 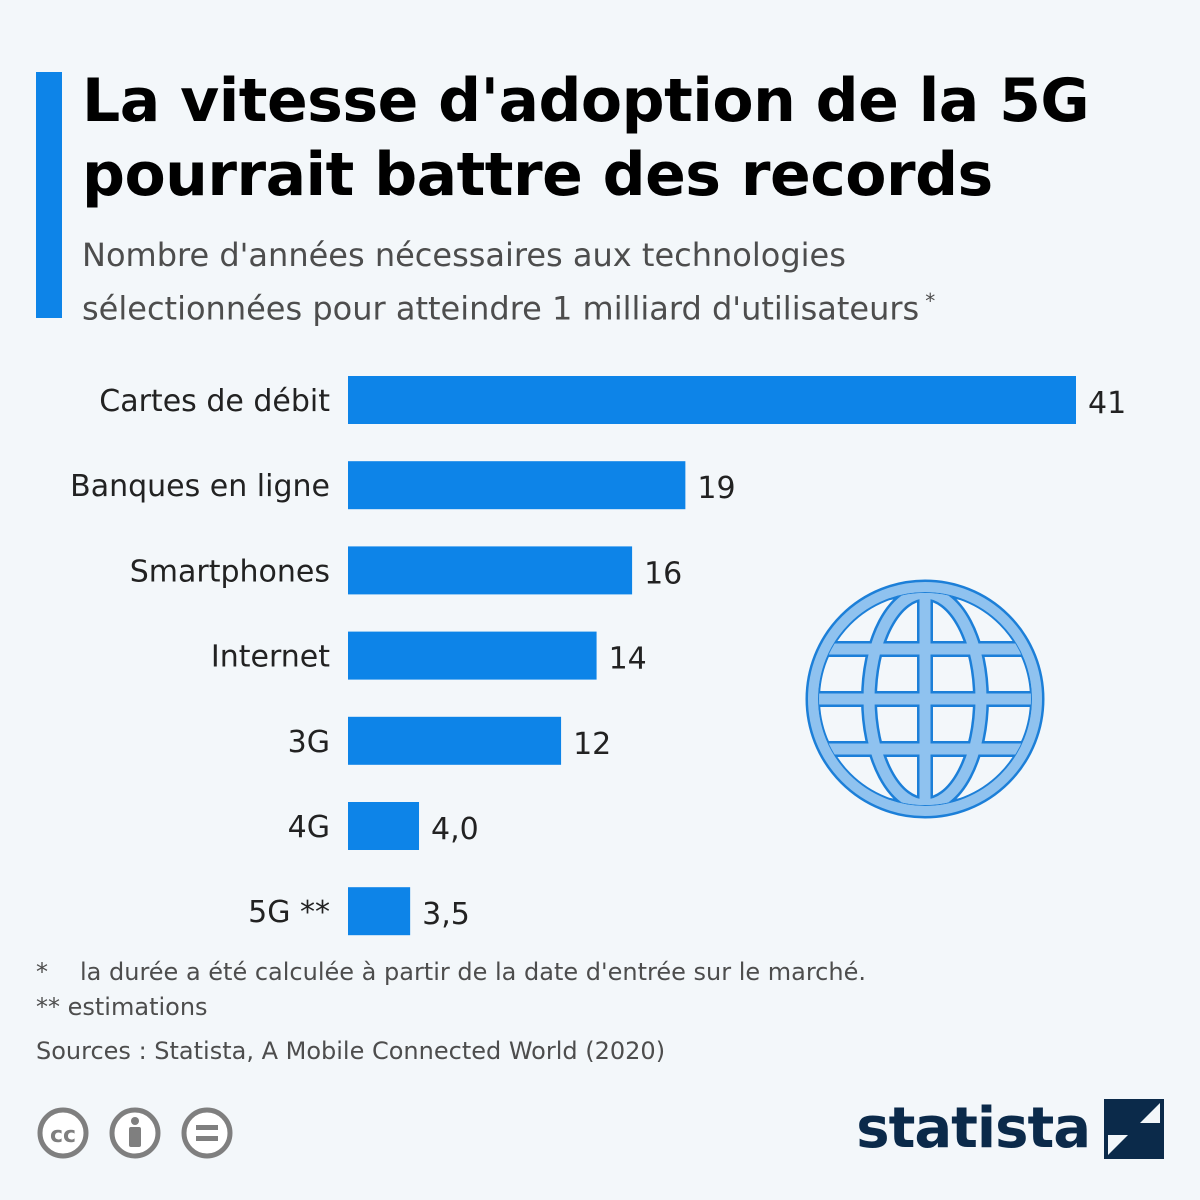 What do you see at coordinates (973, 1128) in the screenshot?
I see `brand-name: statista` at bounding box center [973, 1128].